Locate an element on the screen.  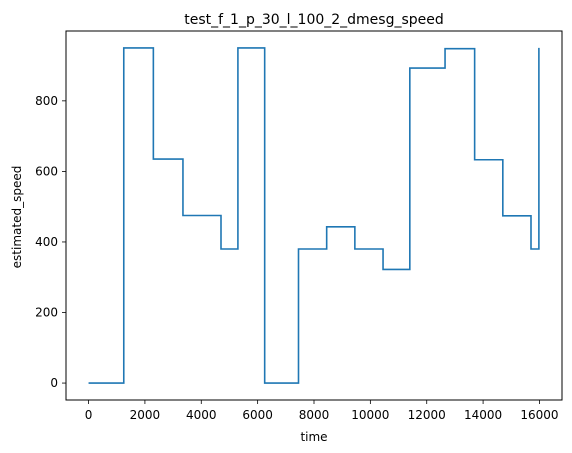
x-tick-label: 4000 is located at coordinates (201, 415).